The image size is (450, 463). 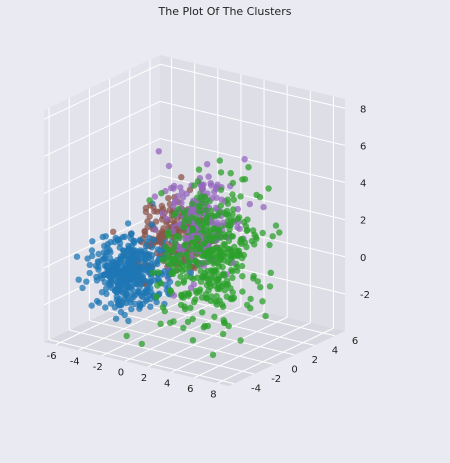 I want to click on grid-line-z-back, so click(x=252, y=161).